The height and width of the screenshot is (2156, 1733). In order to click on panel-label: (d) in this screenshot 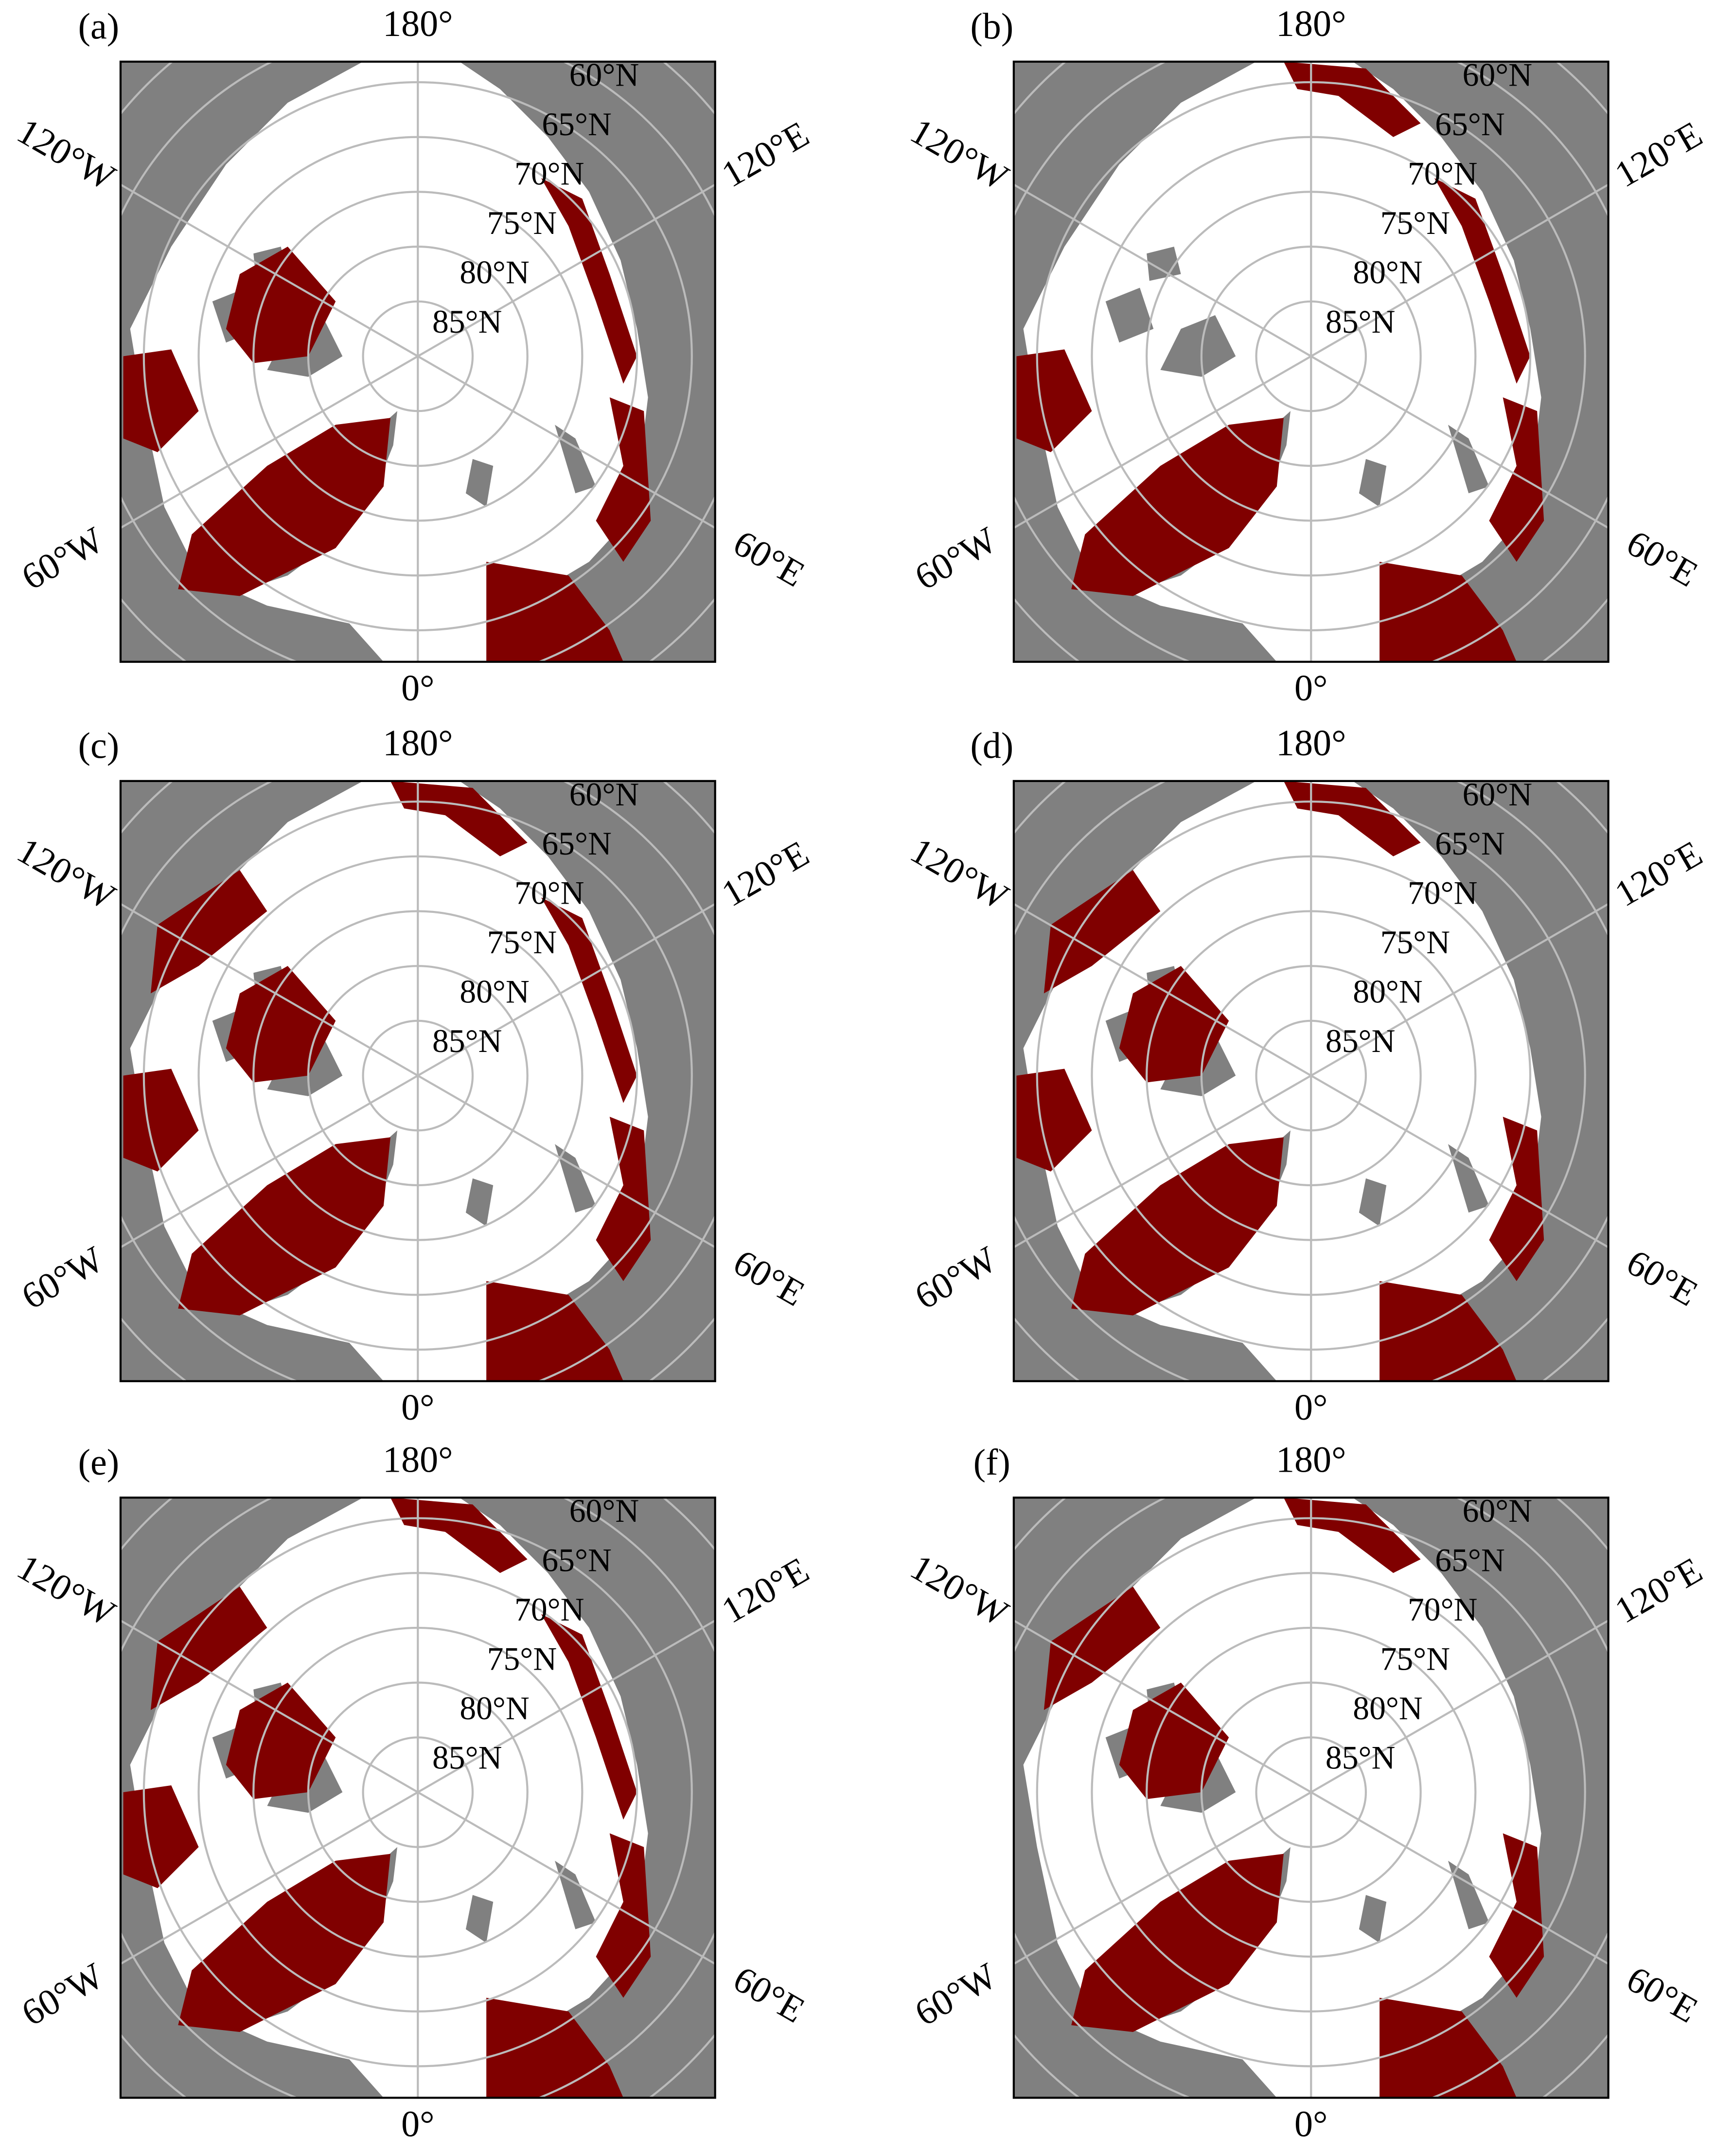, I will do `click(991, 746)`.